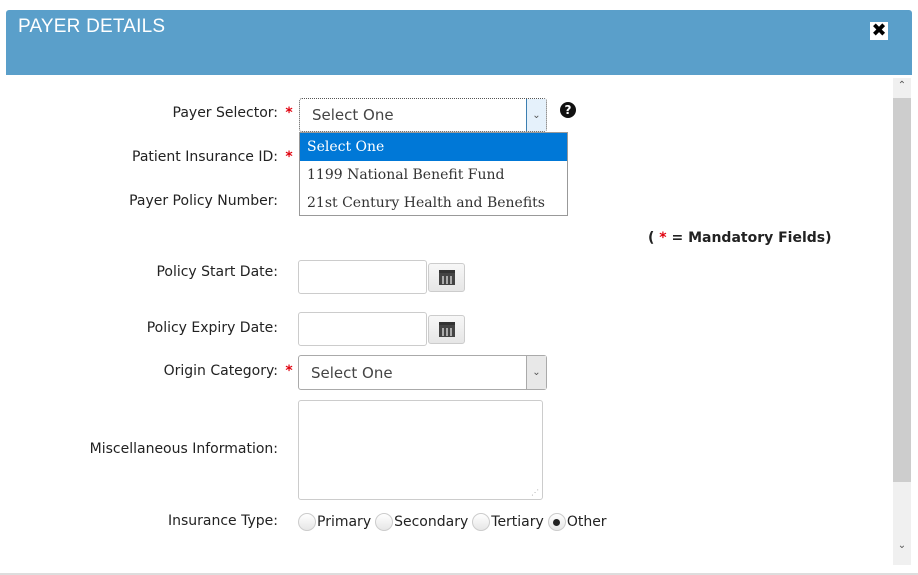 The height and width of the screenshot is (575, 918). I want to click on radio-label: Other, so click(586, 522).